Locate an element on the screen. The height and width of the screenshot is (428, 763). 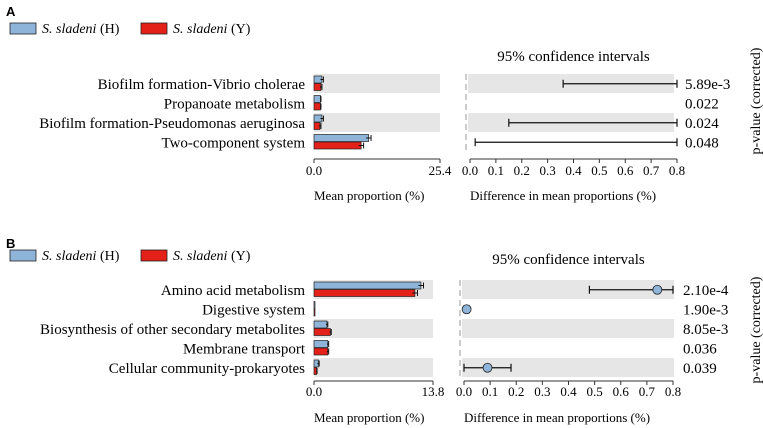
category-label: Biofilm formation-Pseudomonas aeruginosa is located at coordinates (172, 124).